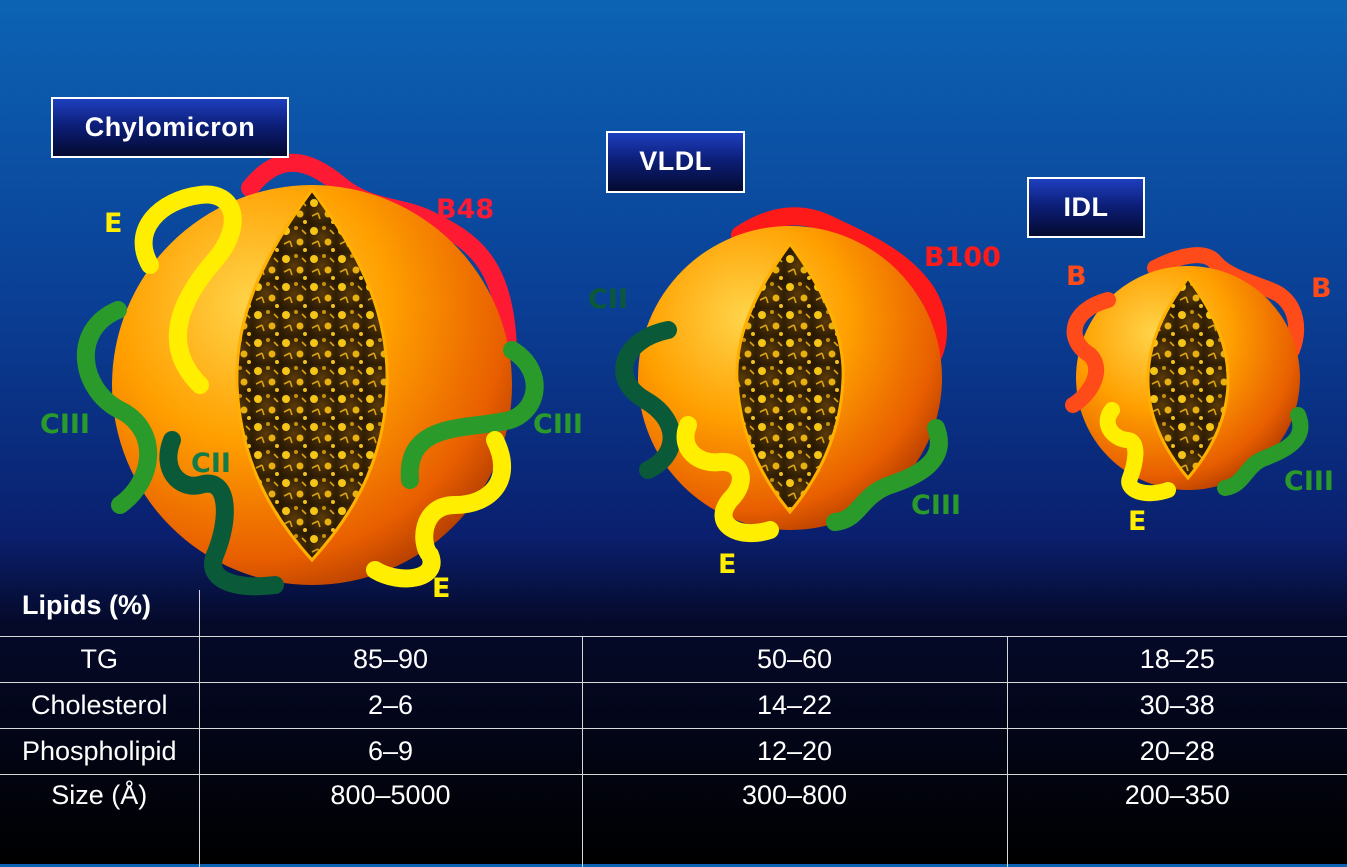  What do you see at coordinates (1076, 276) in the screenshot?
I see `idl-label-b-left: B` at bounding box center [1076, 276].